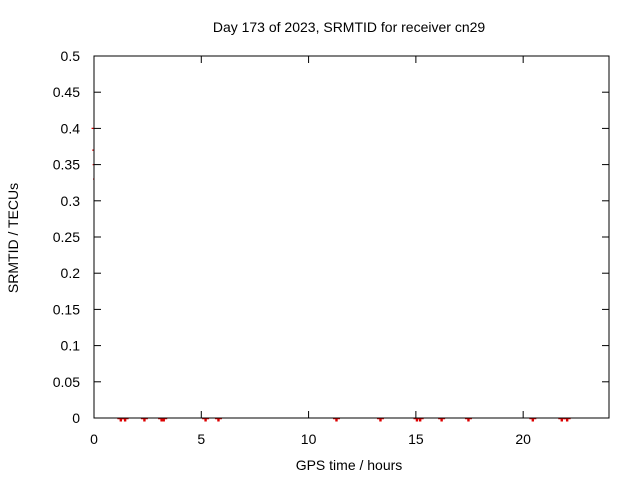 The image size is (640, 480). What do you see at coordinates (71, 128) in the screenshot?
I see `y-tick-label: 0.4` at bounding box center [71, 128].